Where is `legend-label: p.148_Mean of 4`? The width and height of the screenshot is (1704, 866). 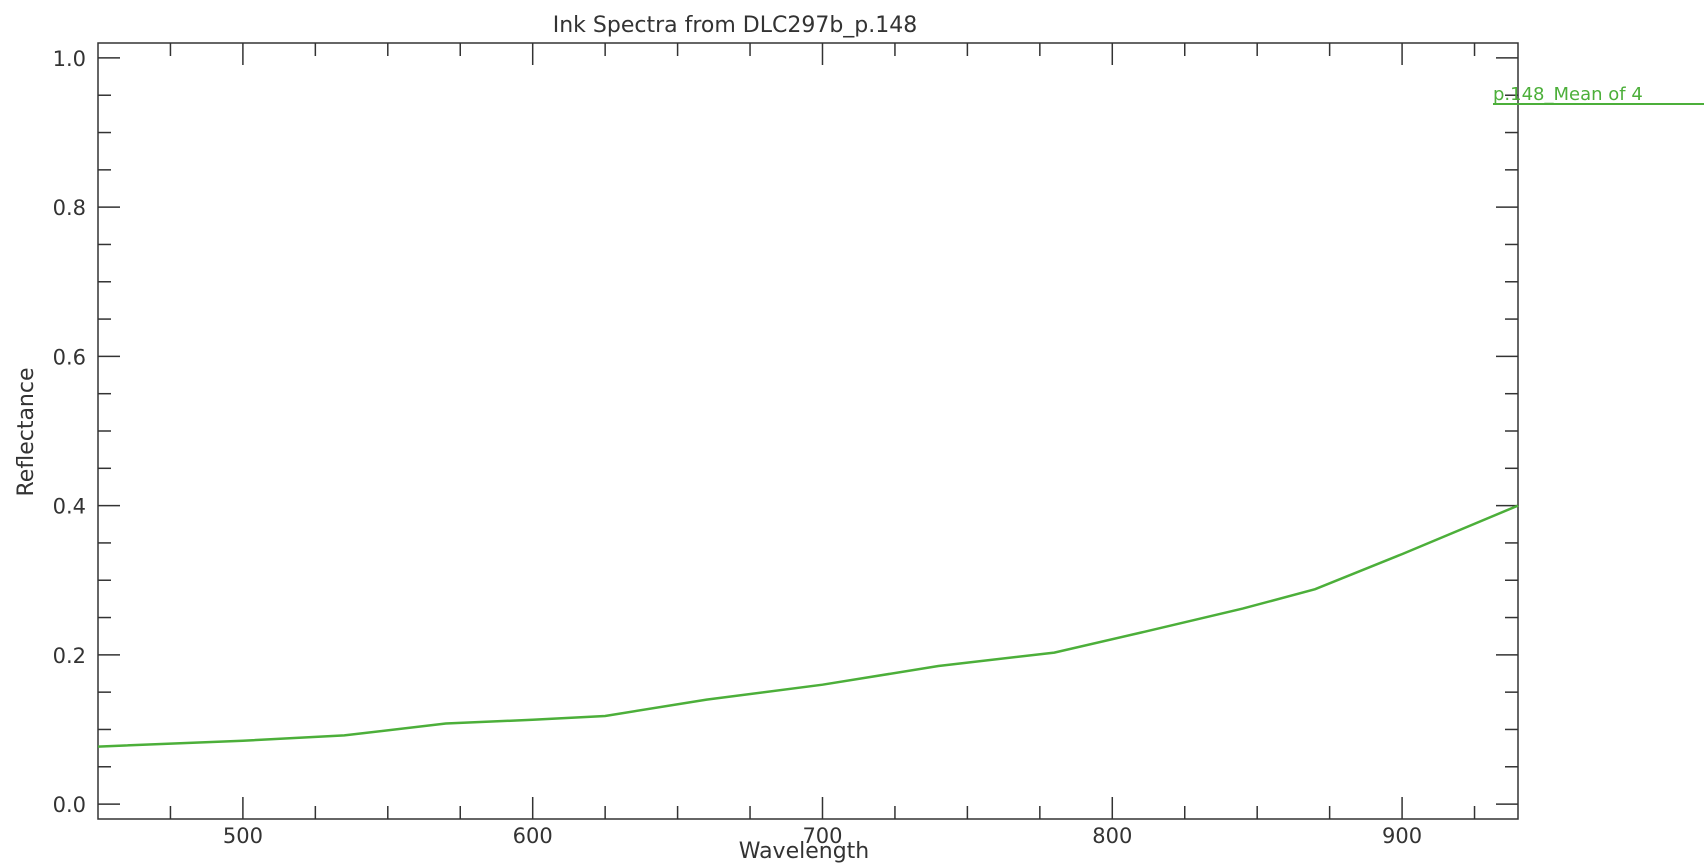 legend-label: p.148_Mean of 4 is located at coordinates (1568, 94).